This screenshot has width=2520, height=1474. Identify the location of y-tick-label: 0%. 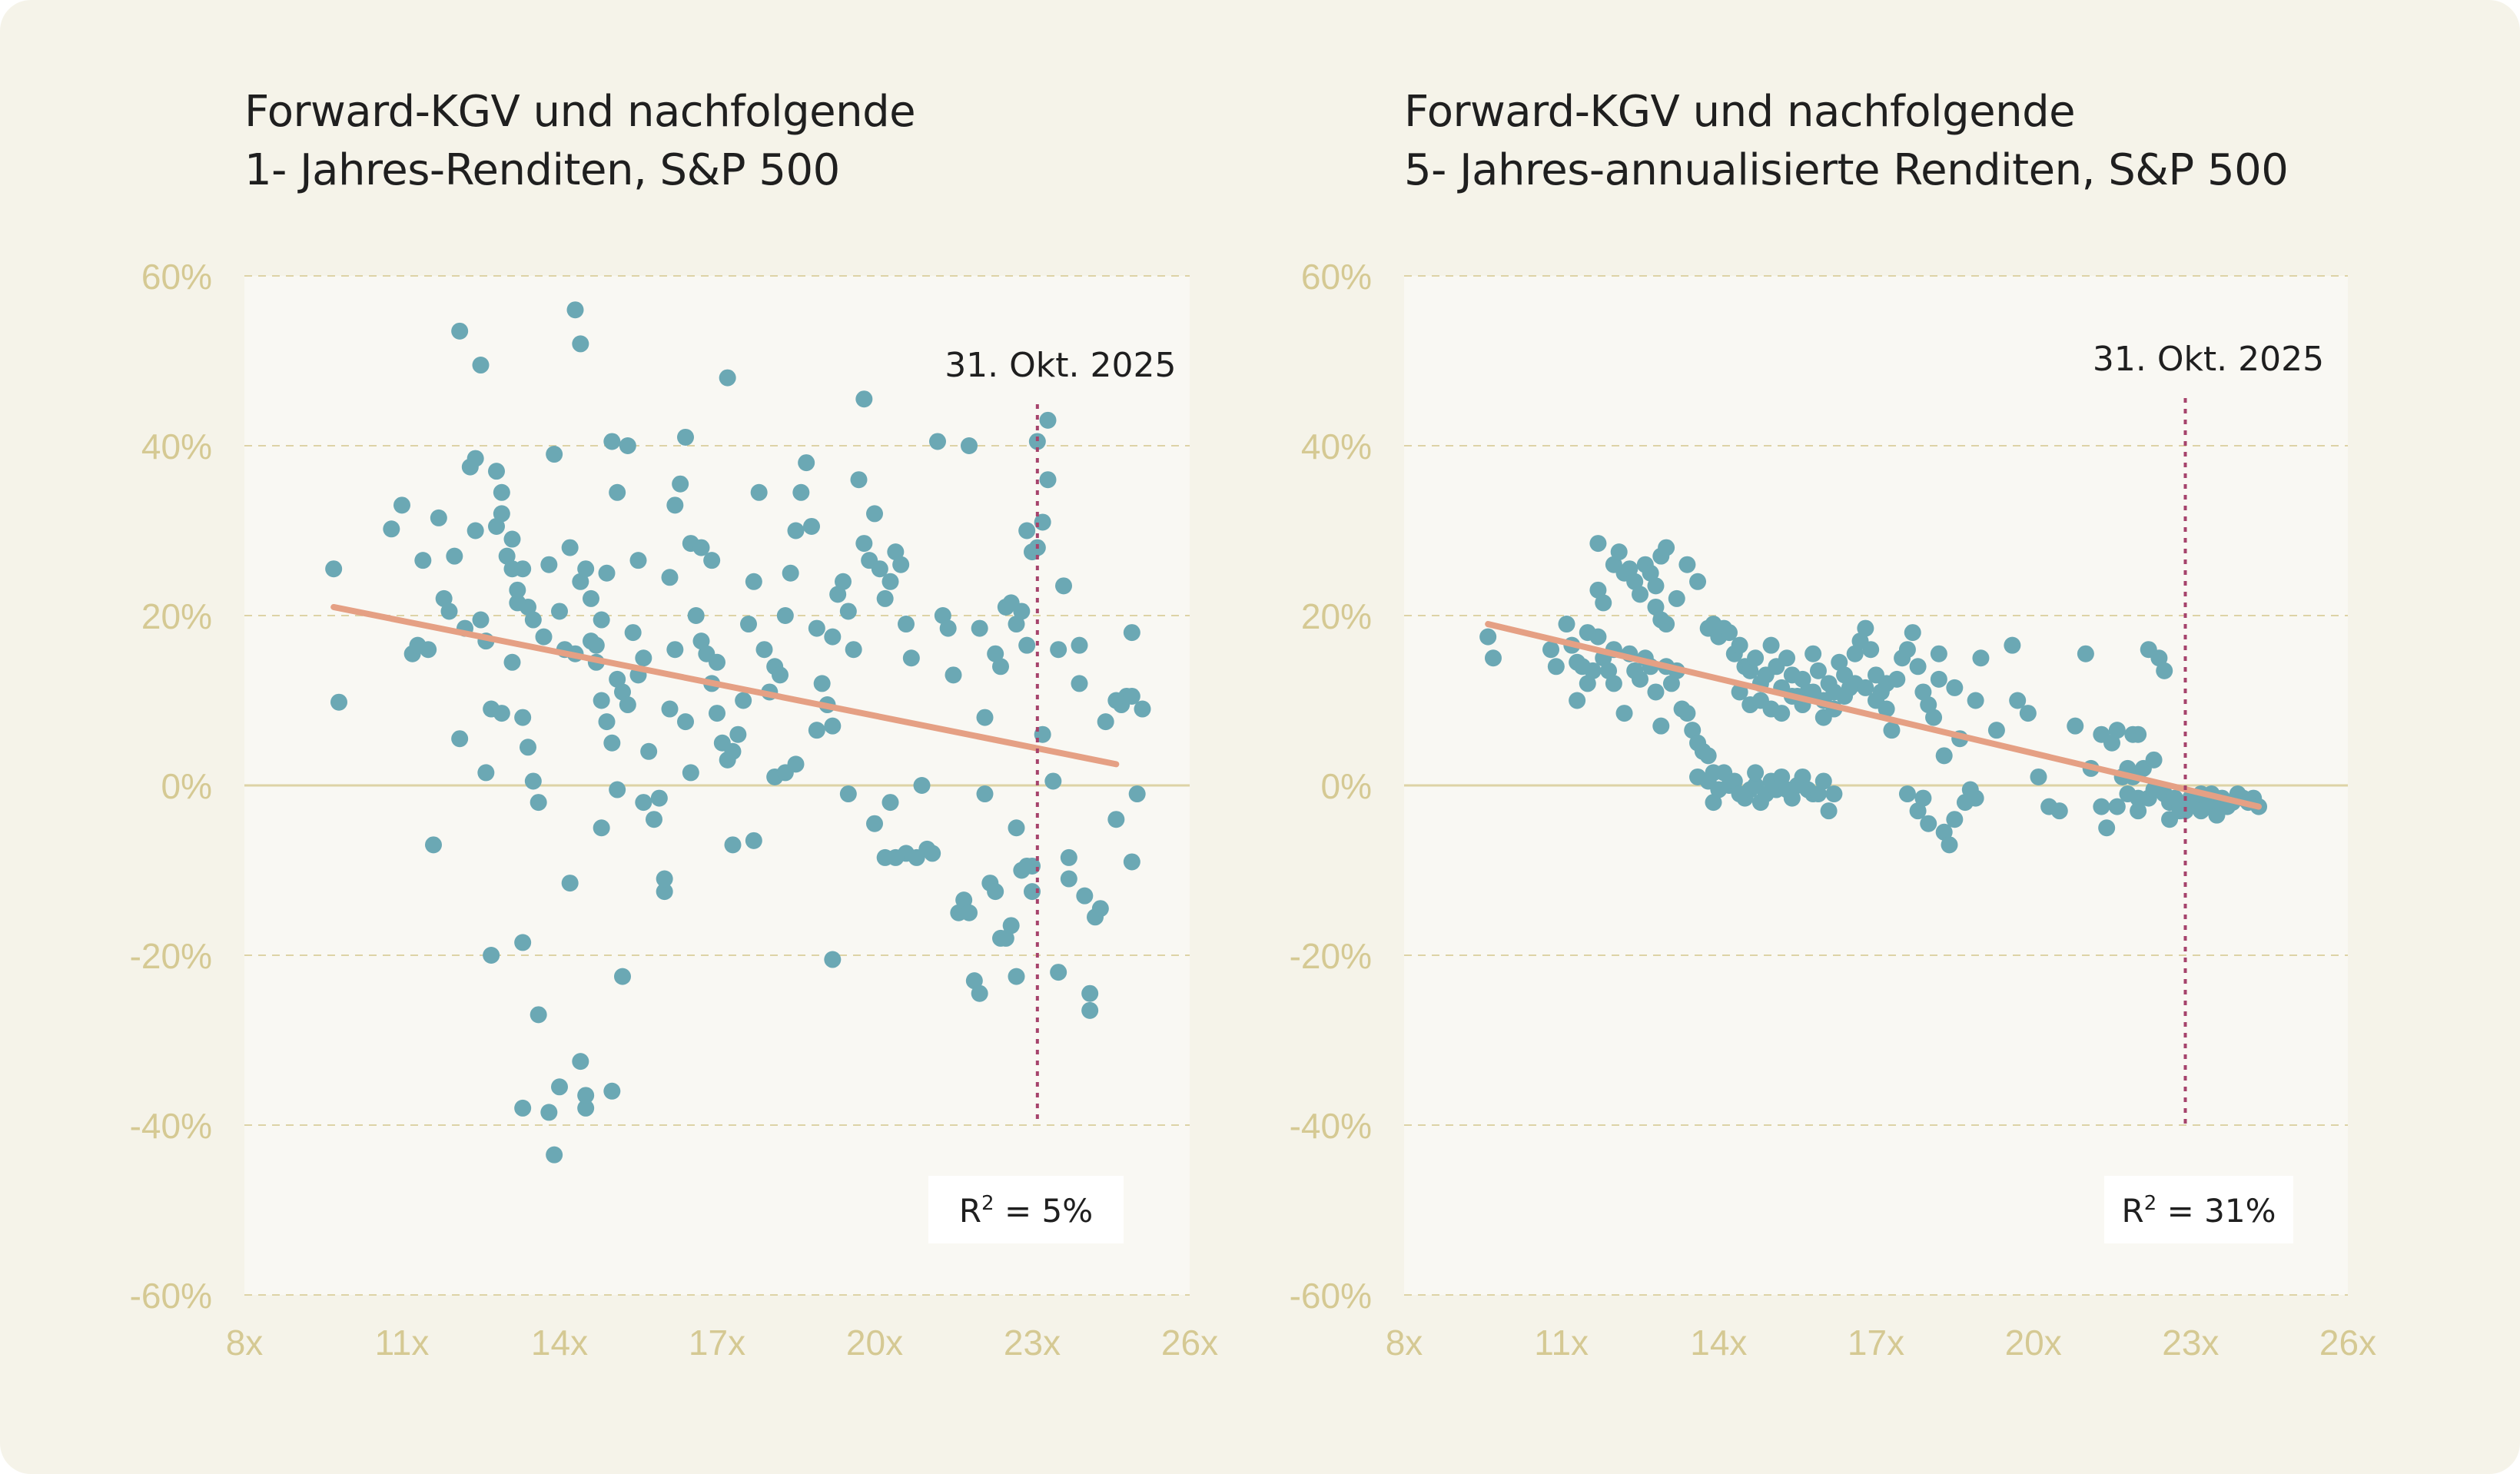
(186, 786).